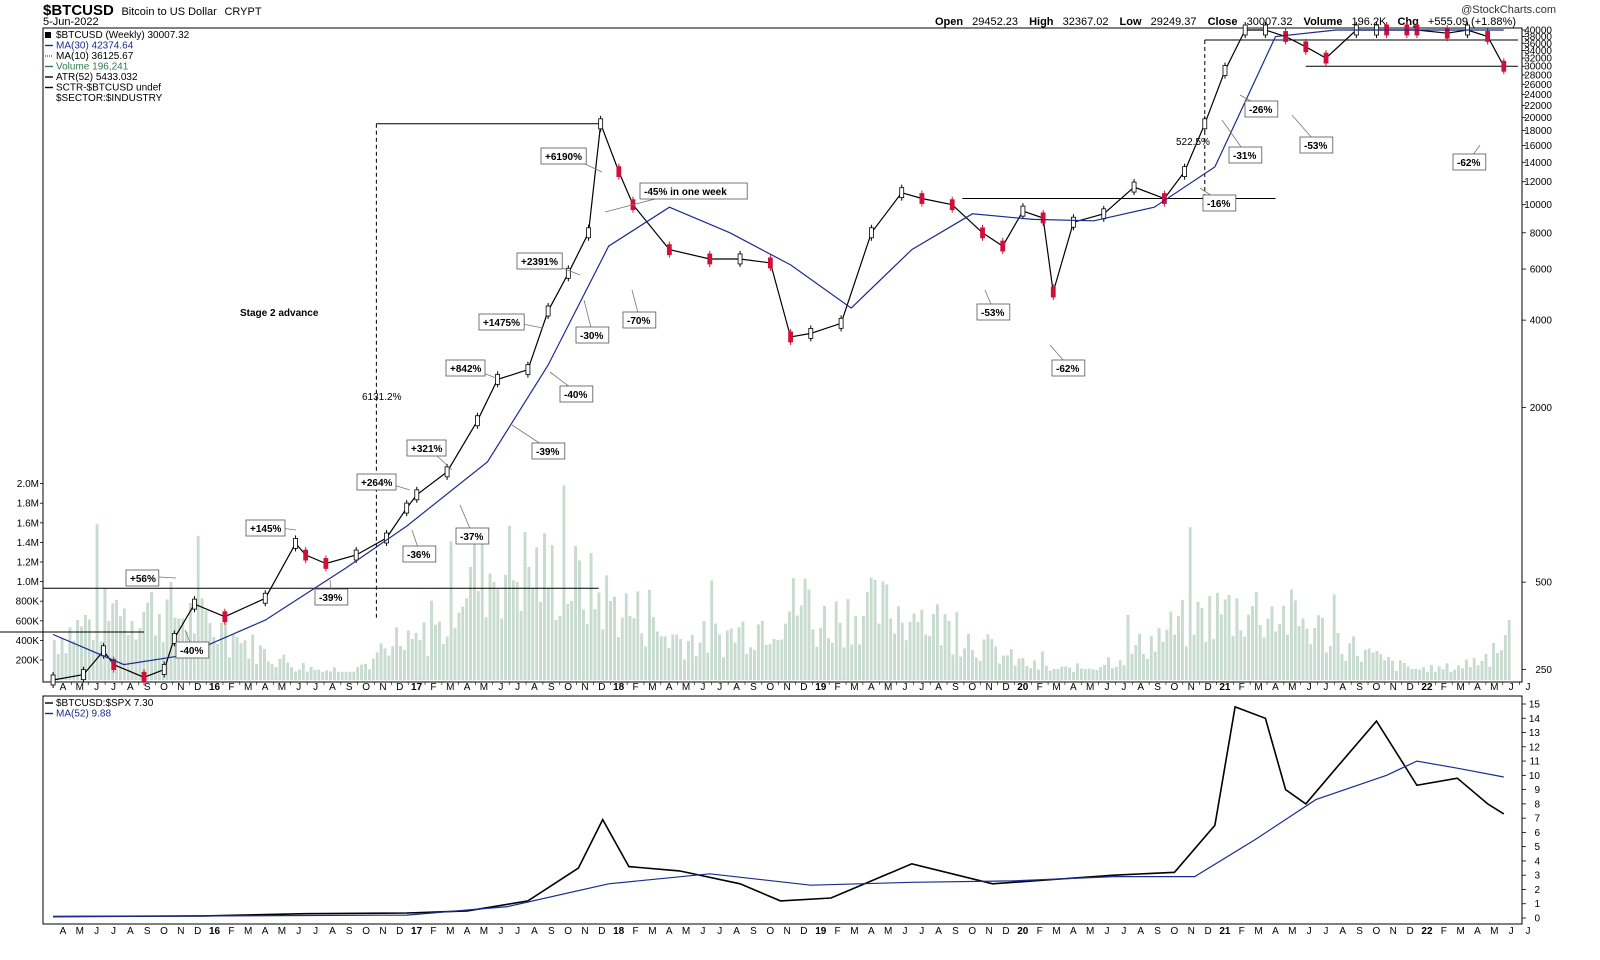 This screenshot has height=960, width=1600. What do you see at coordinates (938, 931) in the screenshot?
I see `ratio-x-axis-label: A` at bounding box center [938, 931].